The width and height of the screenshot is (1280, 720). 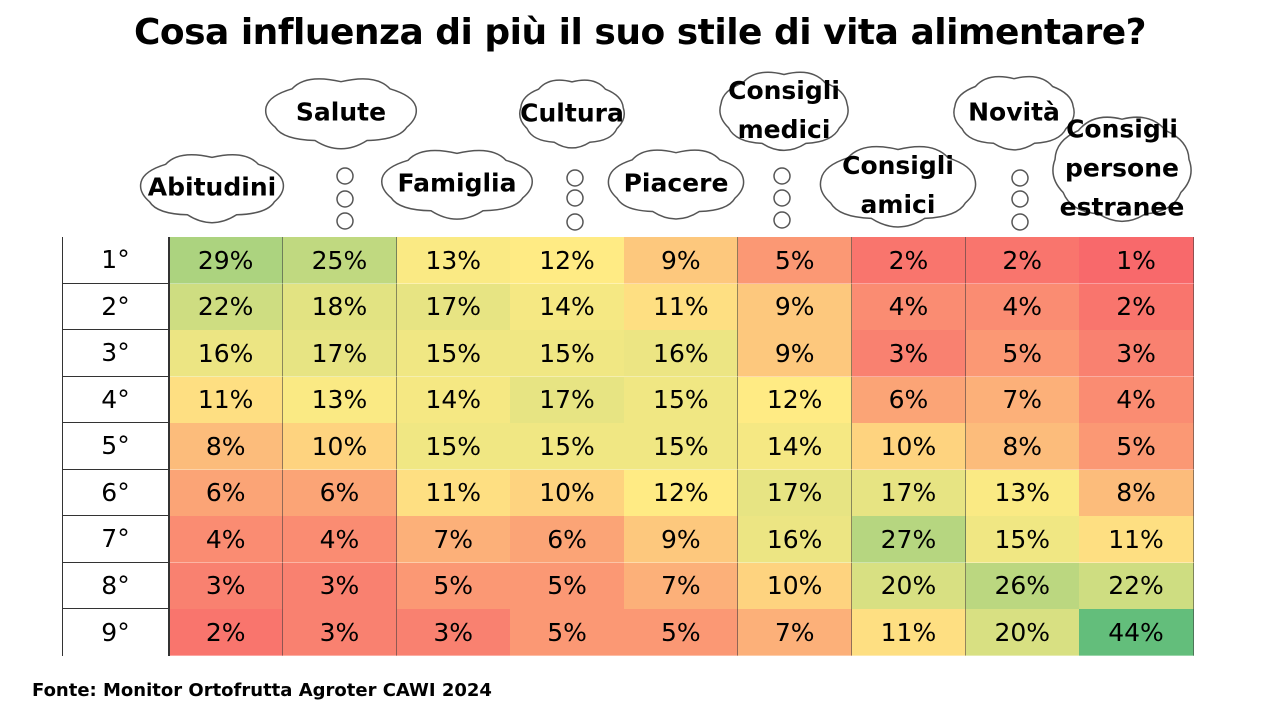 I want to click on heatmap-cell: 13%, so click(x=453, y=260).